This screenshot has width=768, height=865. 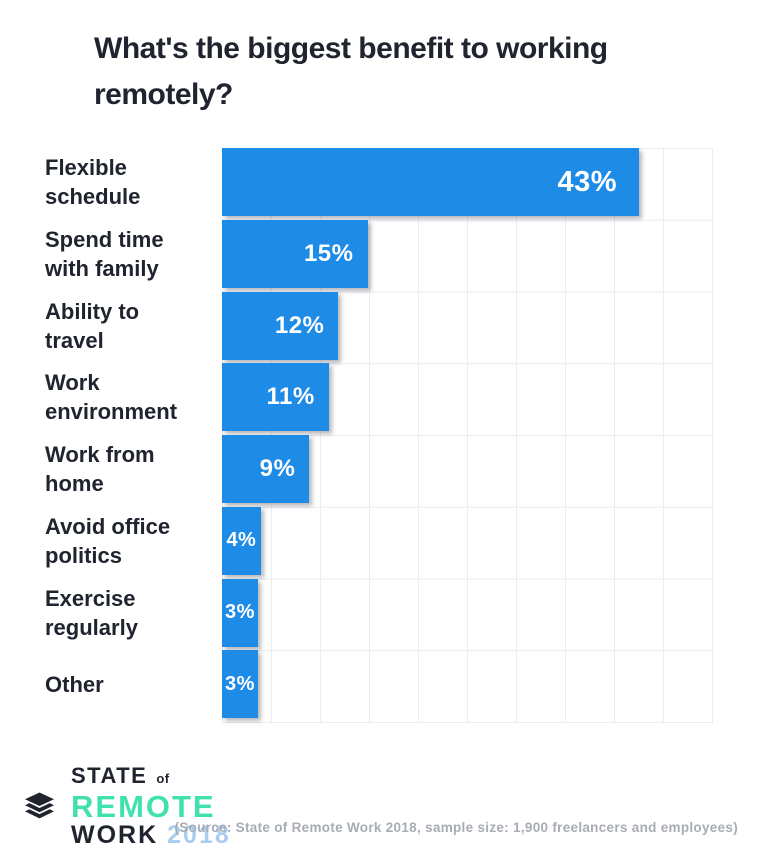 What do you see at coordinates (290, 397) in the screenshot?
I see `bar-value-label: 11%` at bounding box center [290, 397].